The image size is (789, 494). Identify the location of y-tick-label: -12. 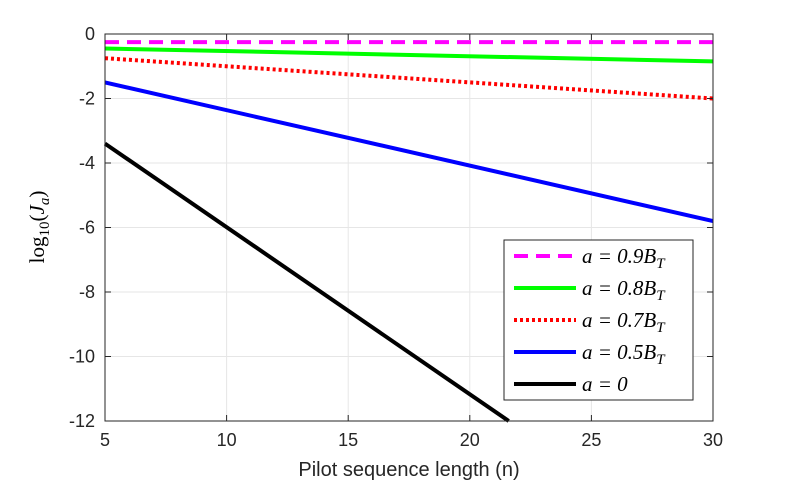
(82, 421).